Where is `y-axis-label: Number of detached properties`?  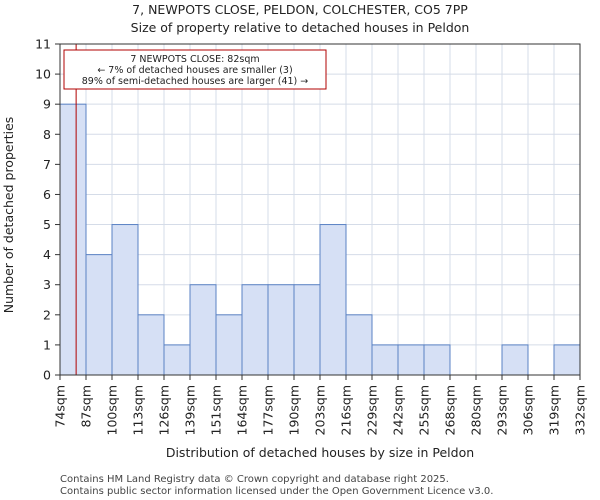
y-axis-label: Number of detached properties is located at coordinates (8, 215).